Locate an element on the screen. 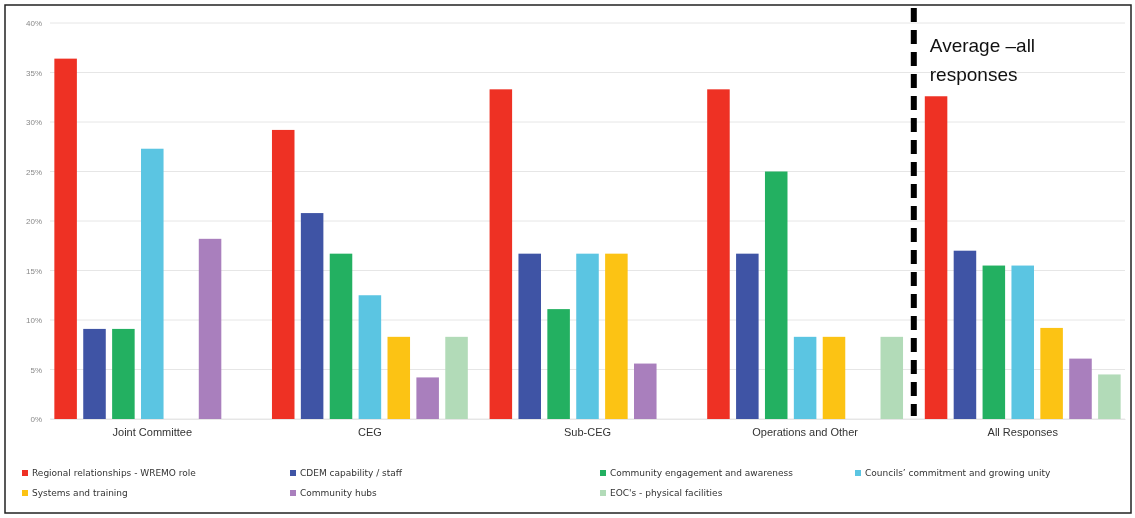  legend-label: Regional relationships - WREMO role is located at coordinates (114, 473).